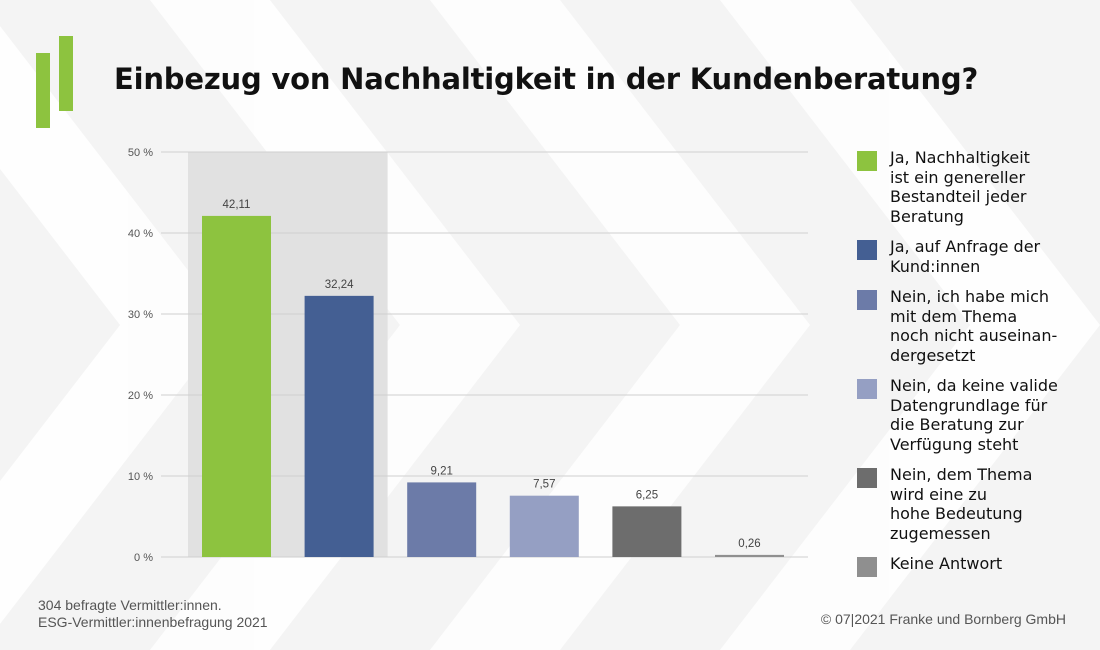 The width and height of the screenshot is (1100, 650). I want to click on copyright-notice: © 07|2021 Franke und Bornberg GmbH, so click(943, 619).